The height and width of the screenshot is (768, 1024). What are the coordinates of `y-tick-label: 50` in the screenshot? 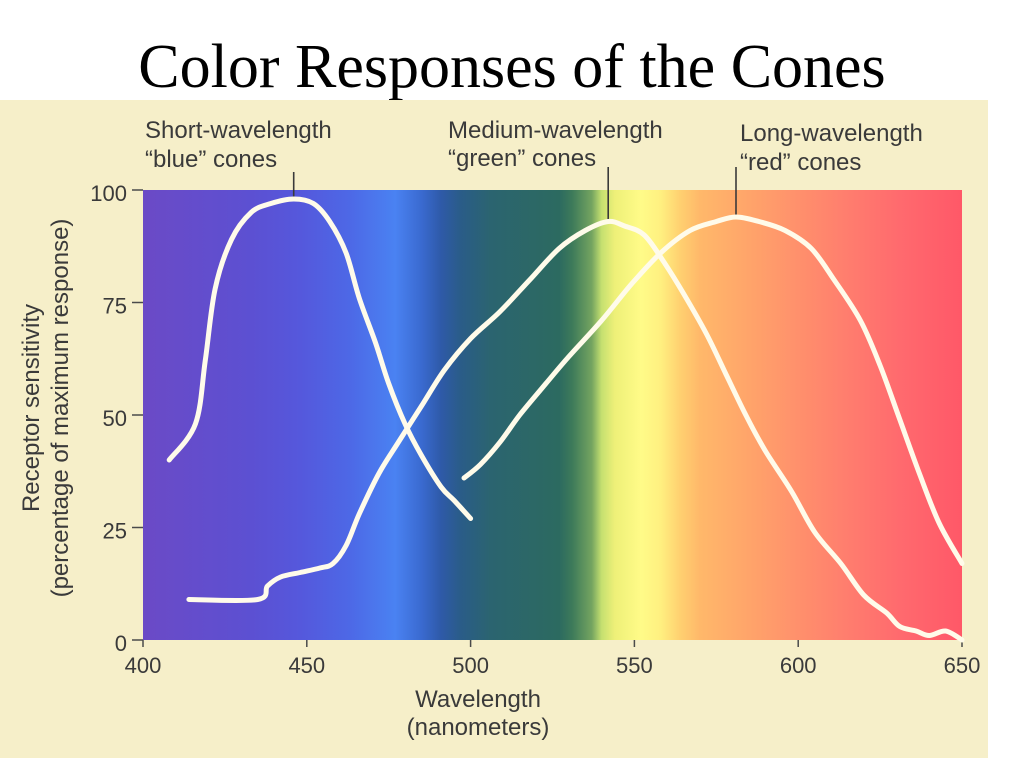 It's located at (115, 418).